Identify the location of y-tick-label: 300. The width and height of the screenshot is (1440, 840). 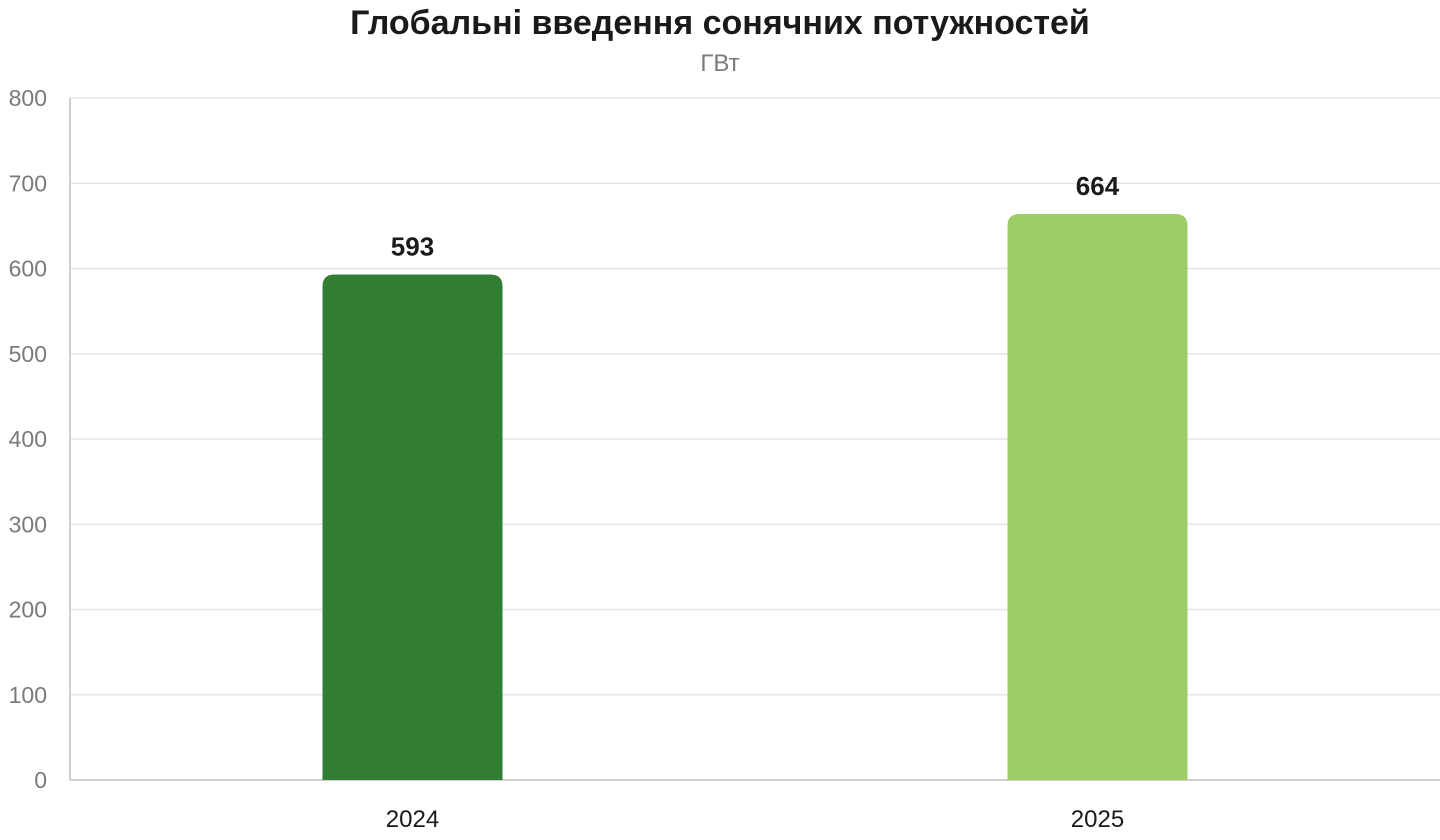
(28, 524).